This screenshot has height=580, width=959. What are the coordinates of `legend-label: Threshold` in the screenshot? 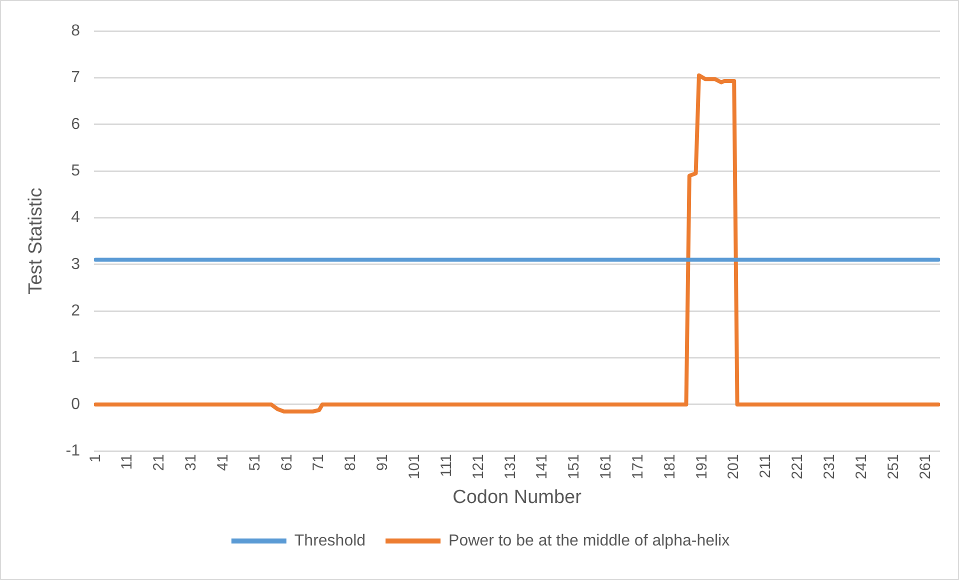 It's located at (330, 541).